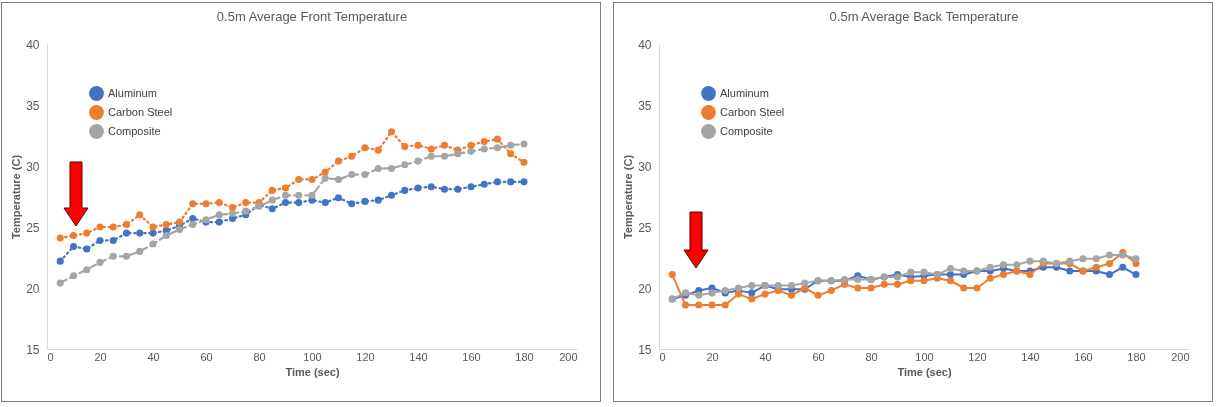 This screenshot has height=407, width=1216. Describe the element at coordinates (924, 16) in the screenshot. I see `chart-title: 0.5m Average Back Temperature` at that location.